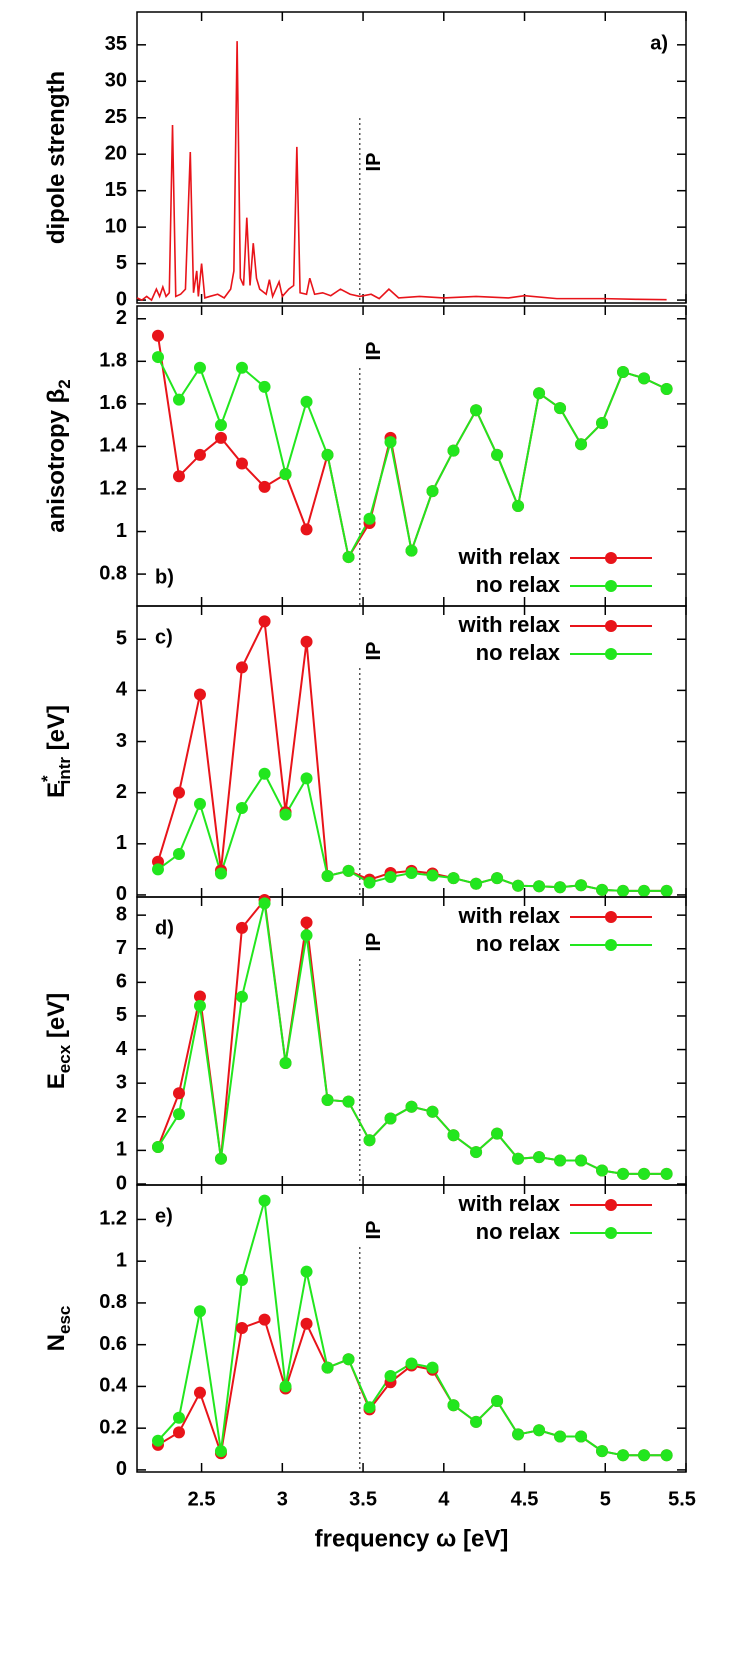  What do you see at coordinates (116, 117) in the screenshot?
I see `y-tick-label: 25` at bounding box center [116, 117].